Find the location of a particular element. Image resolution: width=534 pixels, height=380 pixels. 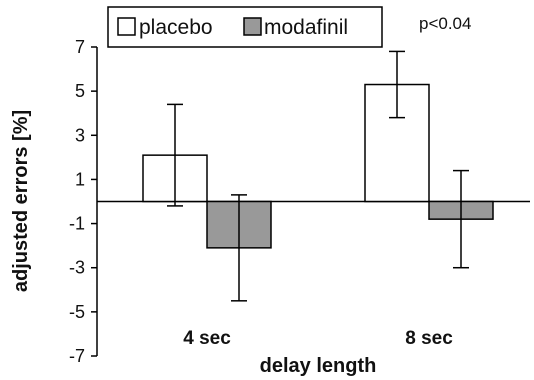

y-tick-label: 3 is located at coordinates (80, 135).